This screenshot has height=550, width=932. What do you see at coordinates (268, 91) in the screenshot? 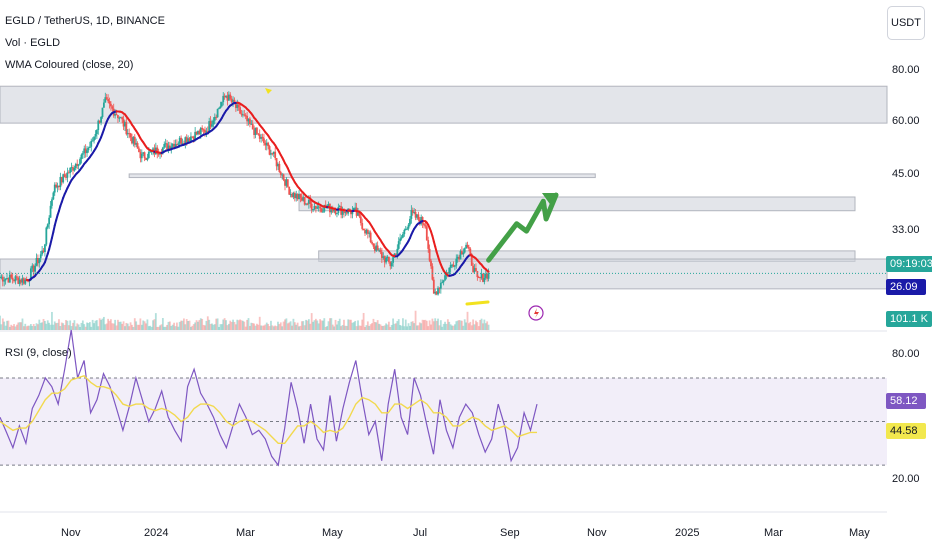
I see `highlight-mark` at bounding box center [268, 91].